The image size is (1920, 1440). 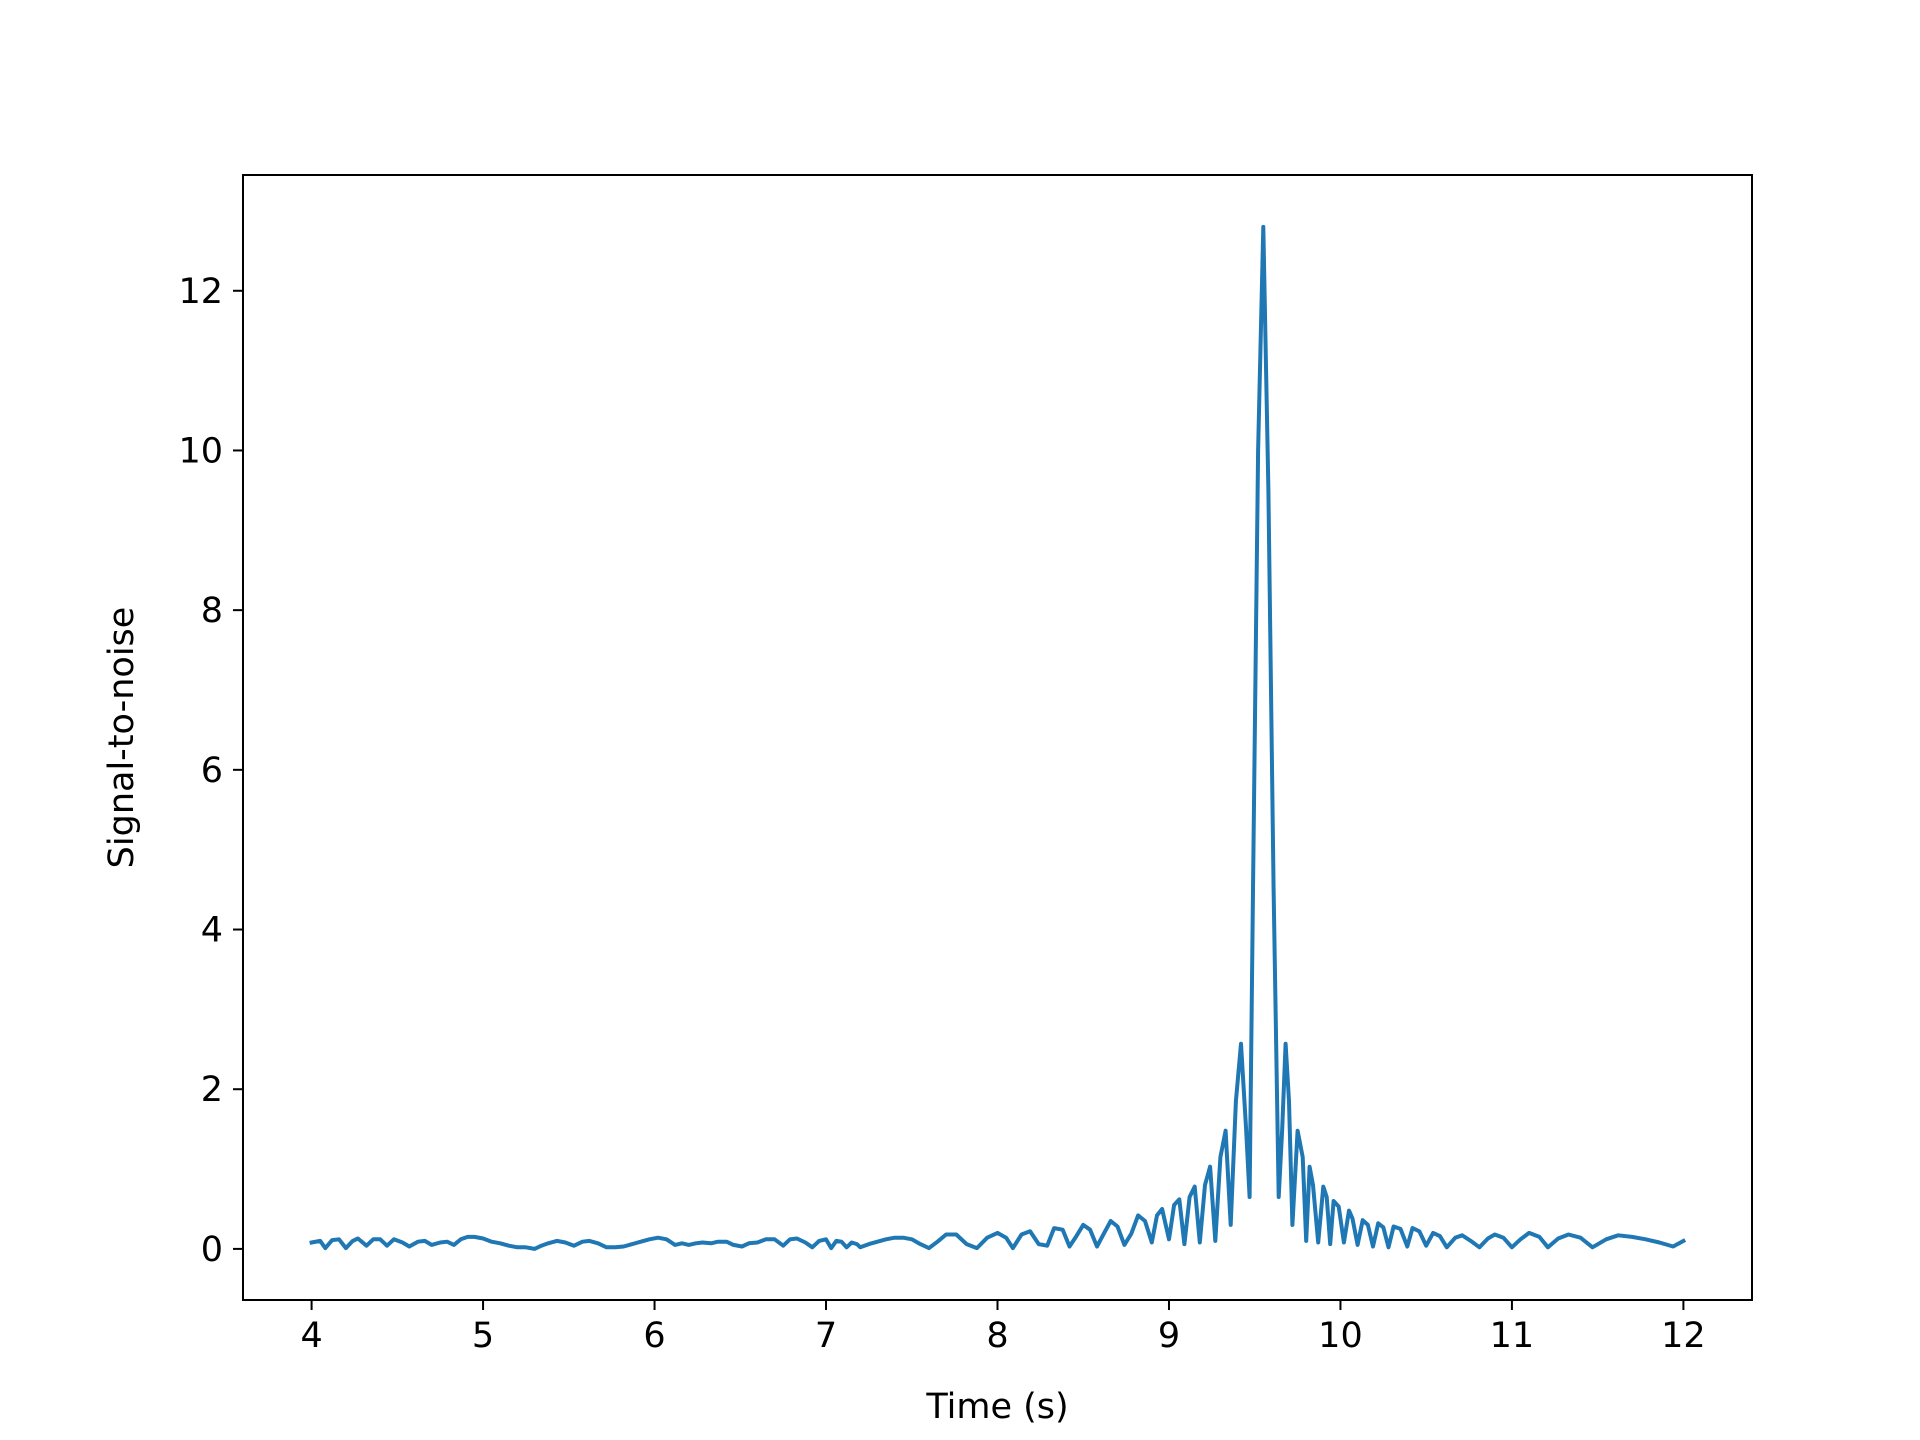 What do you see at coordinates (212, 1090) in the screenshot?
I see `y-tick-label: 2` at bounding box center [212, 1090].